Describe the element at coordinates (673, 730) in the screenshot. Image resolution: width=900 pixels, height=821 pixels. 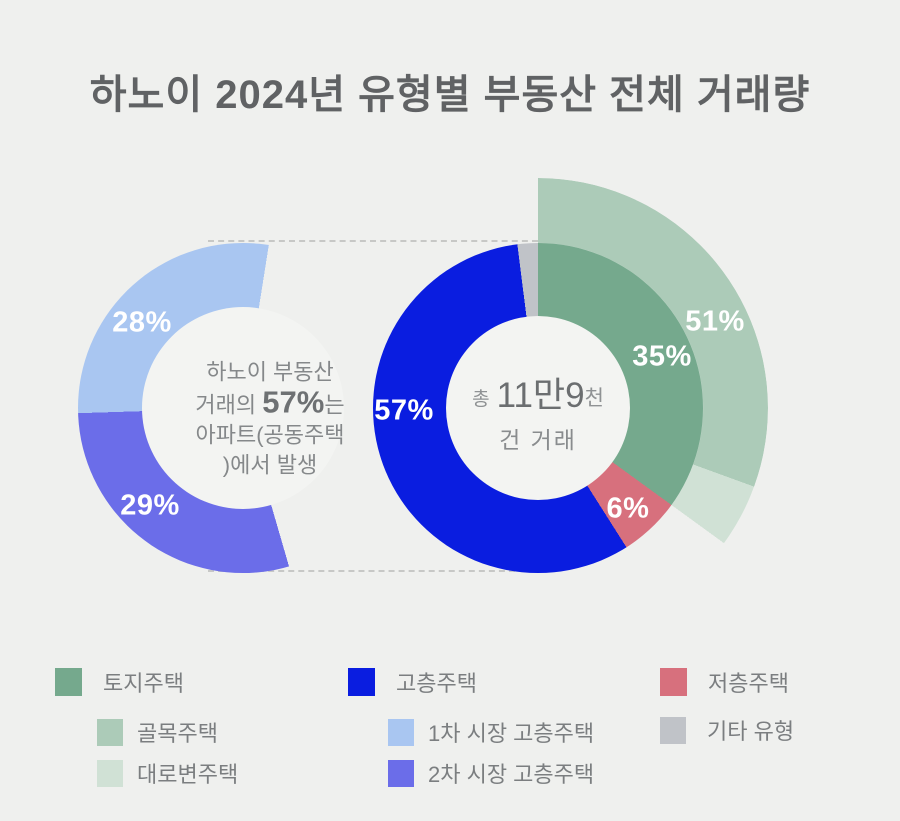
I see `legend-swatch-other` at that location.